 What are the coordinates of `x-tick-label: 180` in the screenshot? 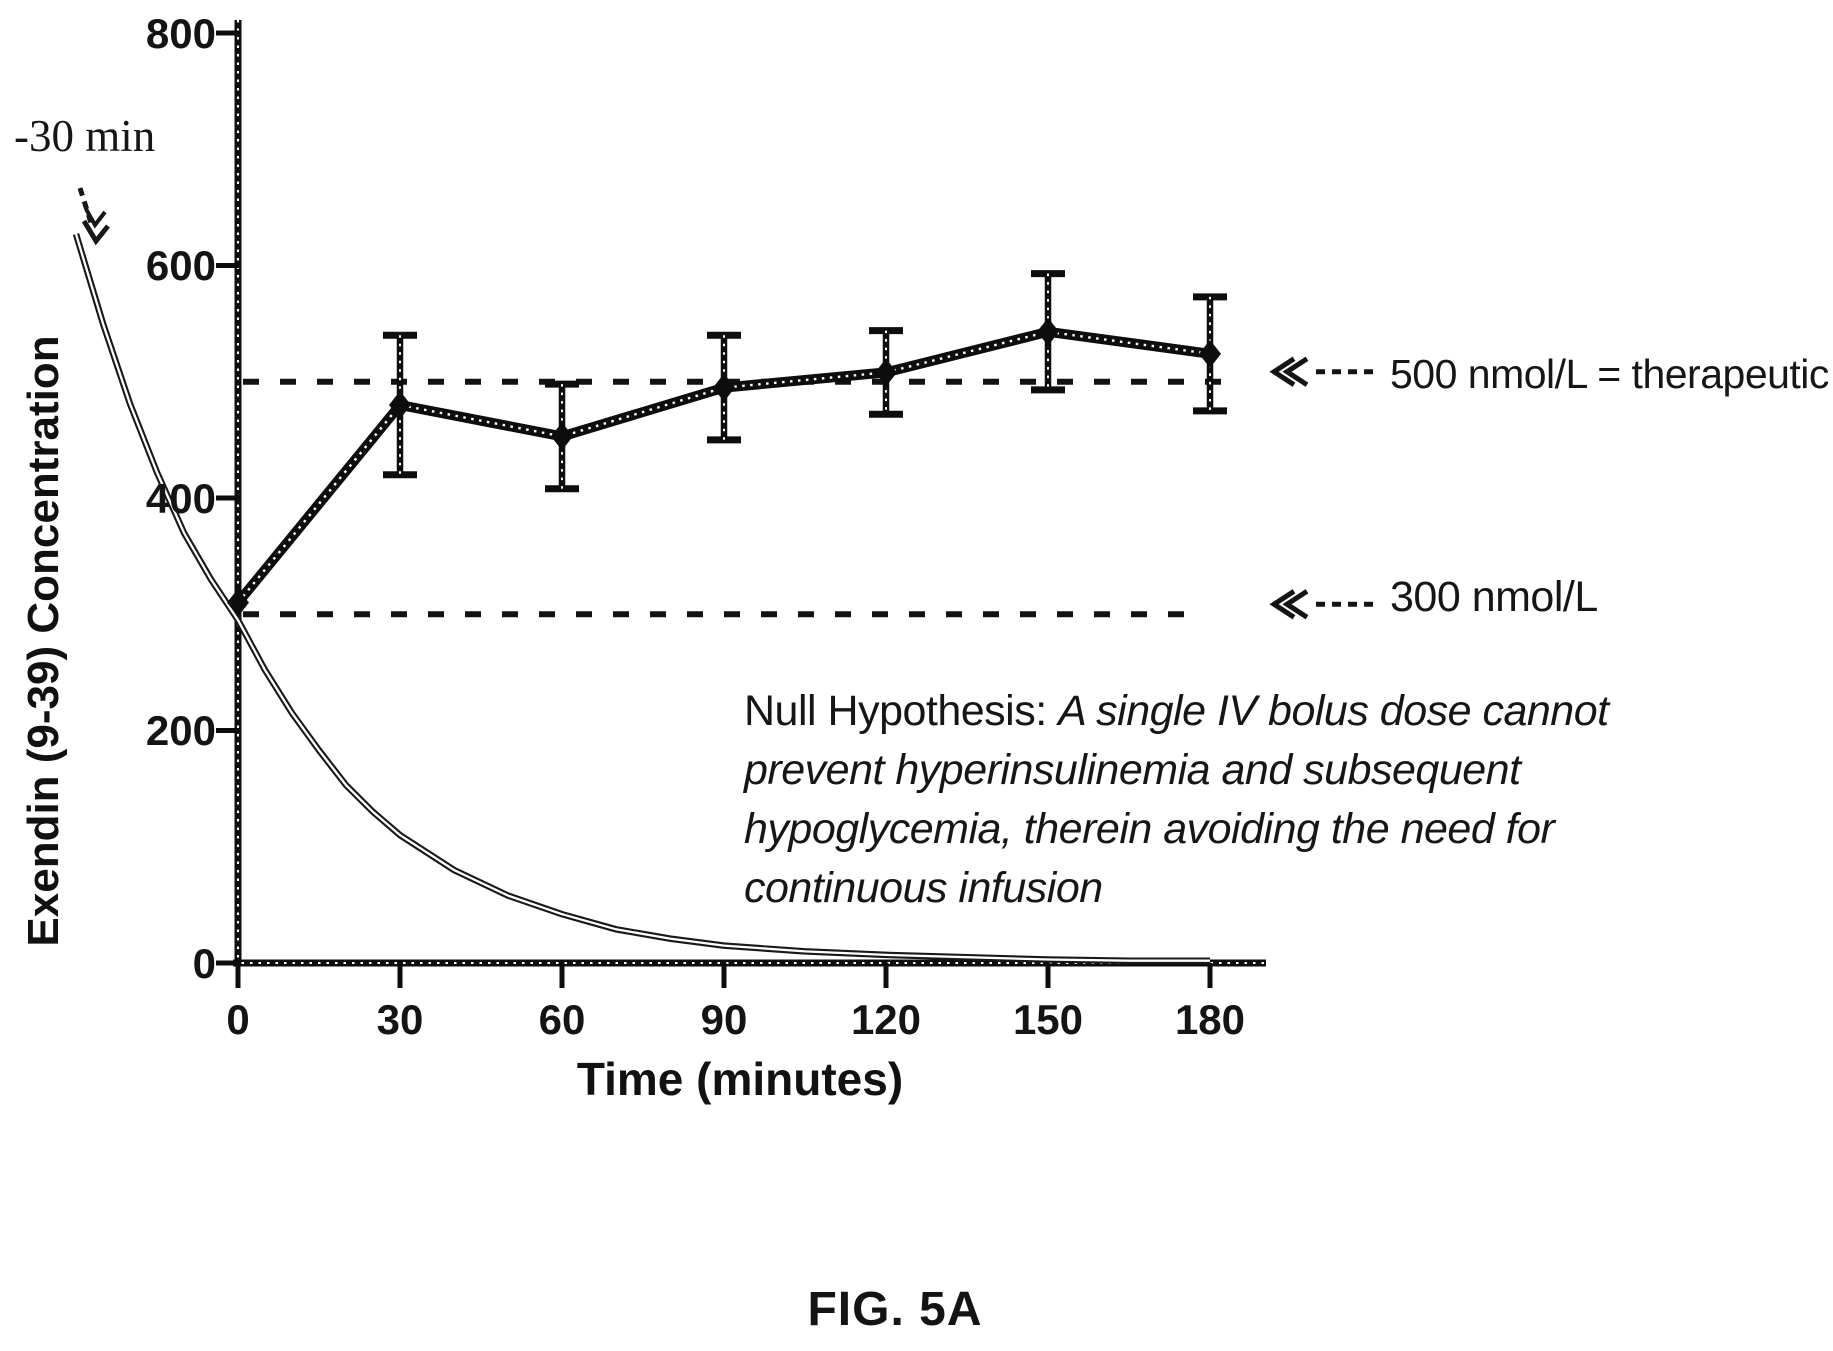 It's located at (1210, 1019).